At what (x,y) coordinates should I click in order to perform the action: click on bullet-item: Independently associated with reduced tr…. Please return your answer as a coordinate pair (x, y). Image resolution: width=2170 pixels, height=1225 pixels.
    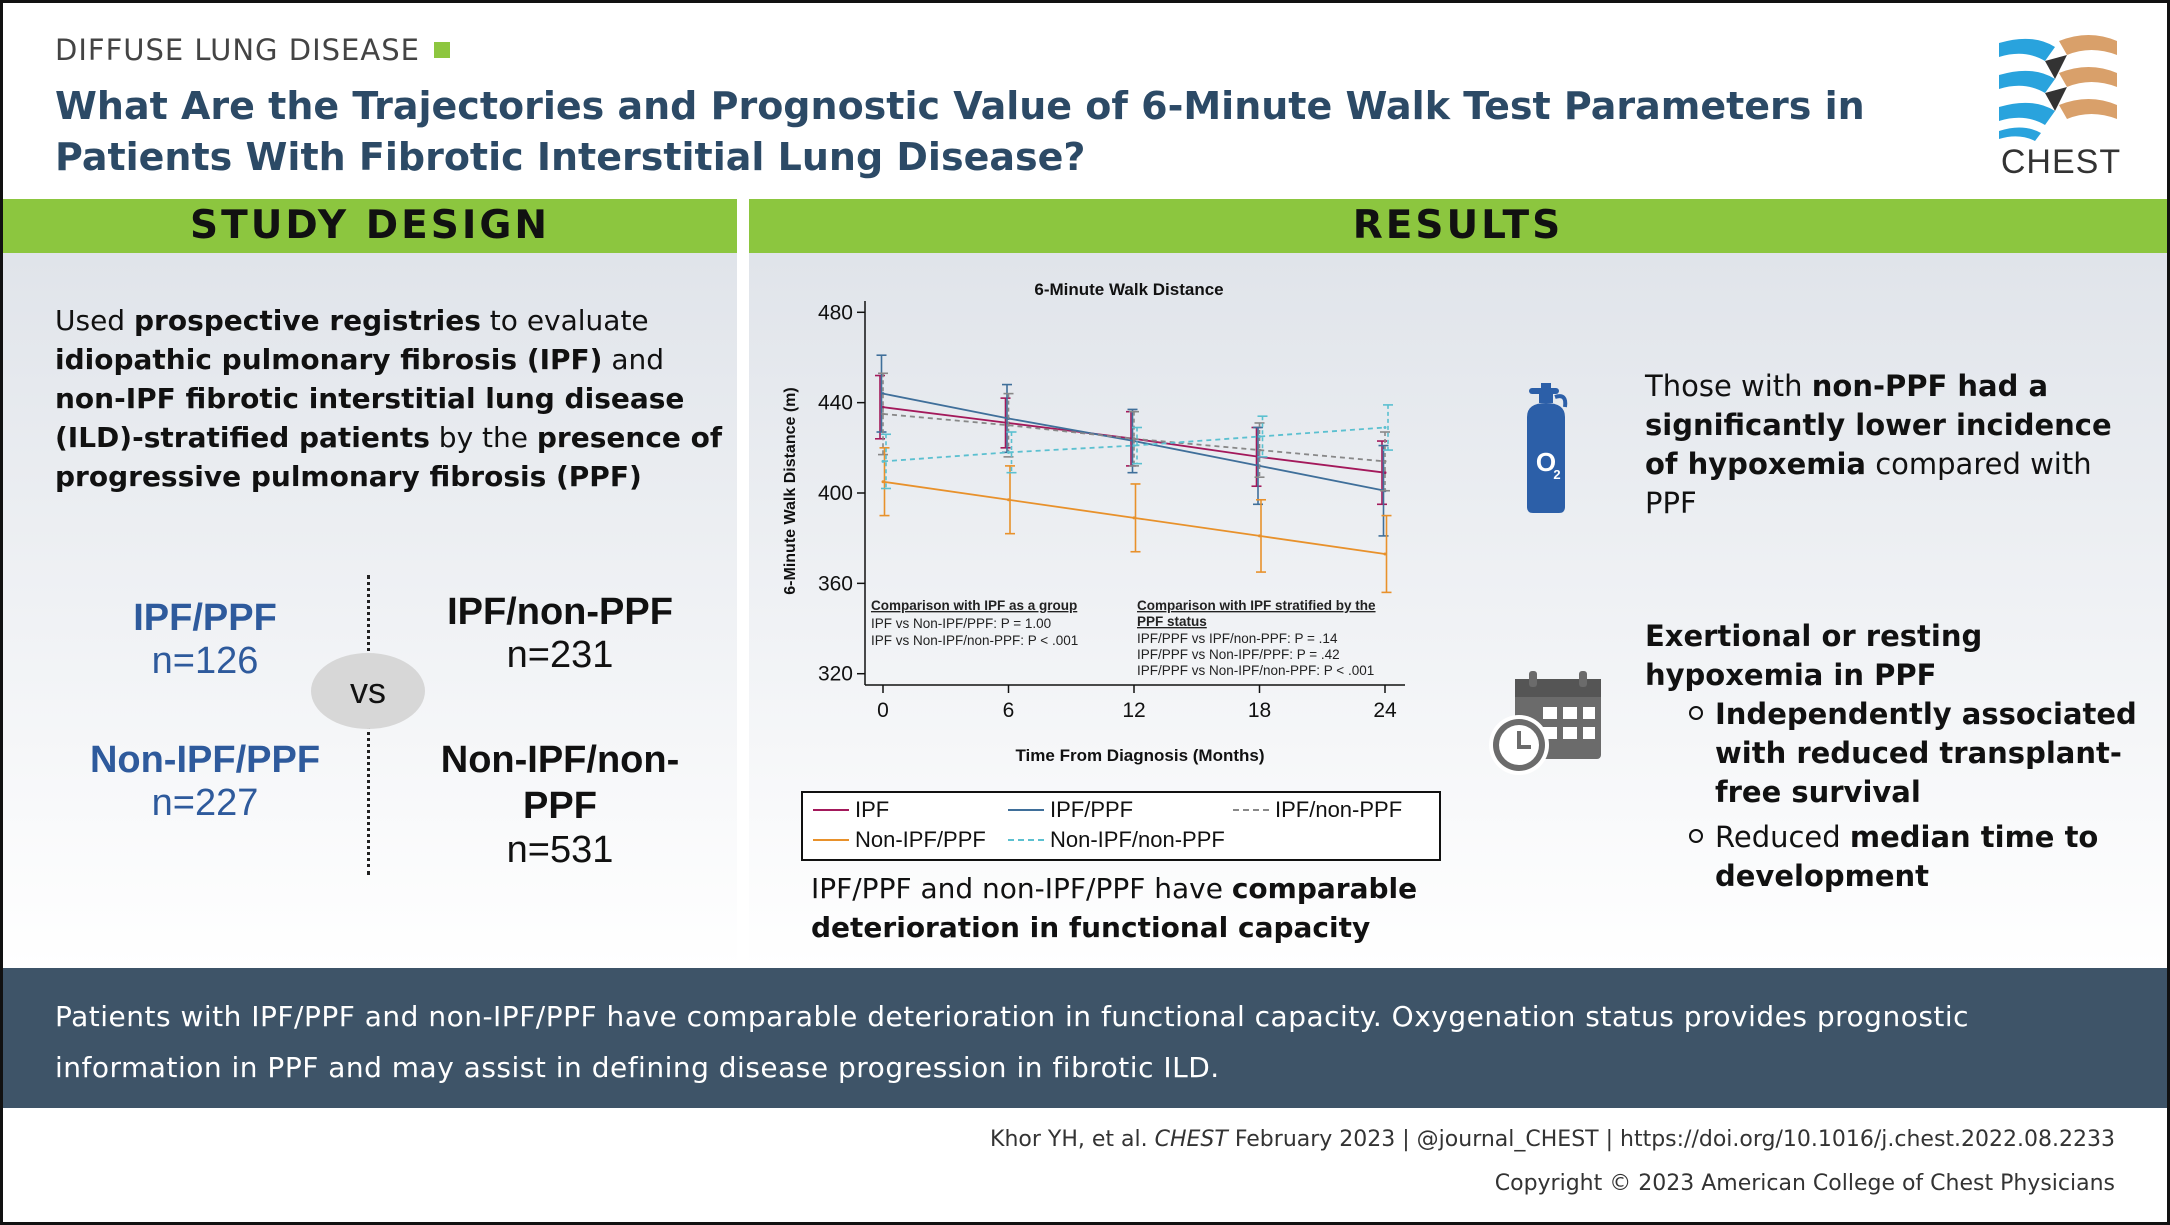
    Looking at the image, I should click on (1922, 753).